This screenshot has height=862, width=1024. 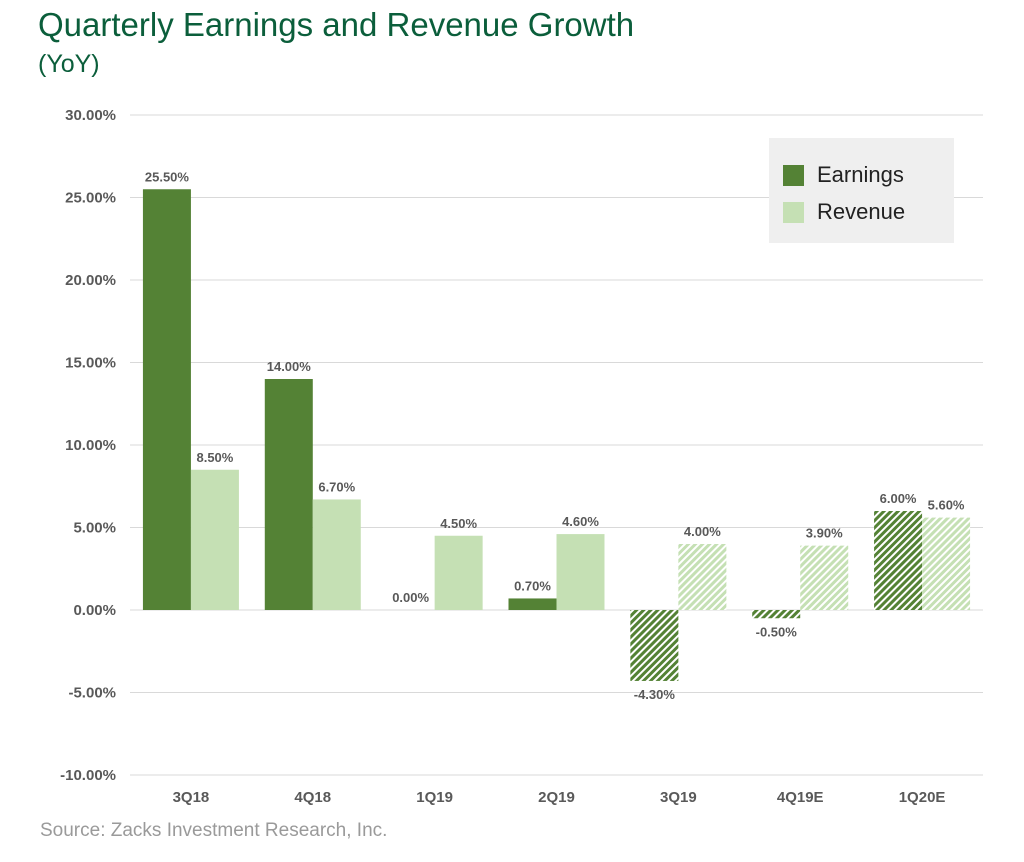 I want to click on x-tick-label: 4Q19E, so click(x=800, y=797).